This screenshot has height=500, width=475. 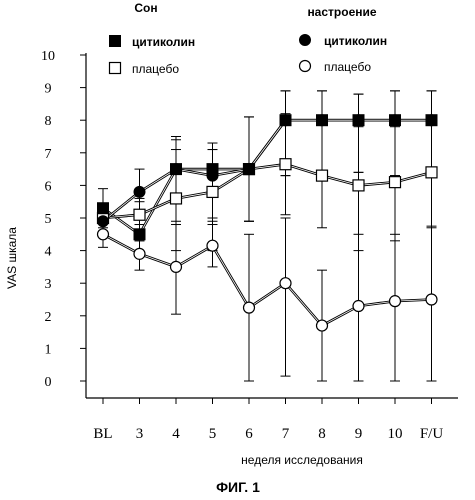 I want to click on x-tick-label: 6, so click(x=249, y=434).